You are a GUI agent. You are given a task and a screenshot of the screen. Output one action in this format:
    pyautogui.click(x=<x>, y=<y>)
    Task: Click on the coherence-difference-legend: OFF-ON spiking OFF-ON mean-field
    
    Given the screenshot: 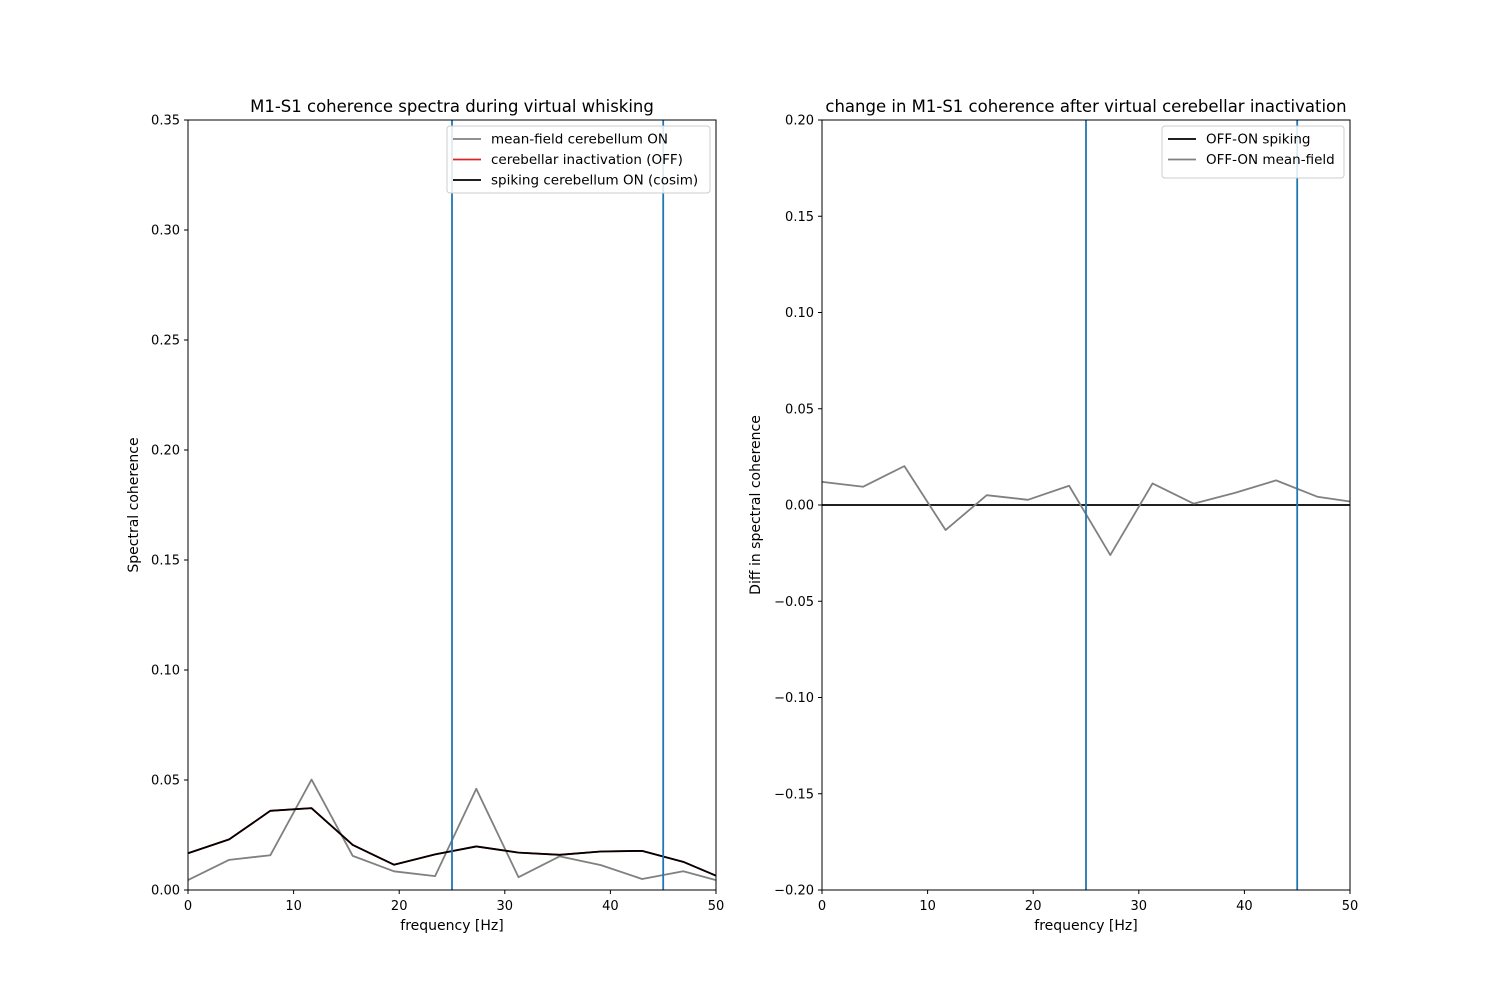 What is the action you would take?
    pyautogui.click(x=1253, y=152)
    